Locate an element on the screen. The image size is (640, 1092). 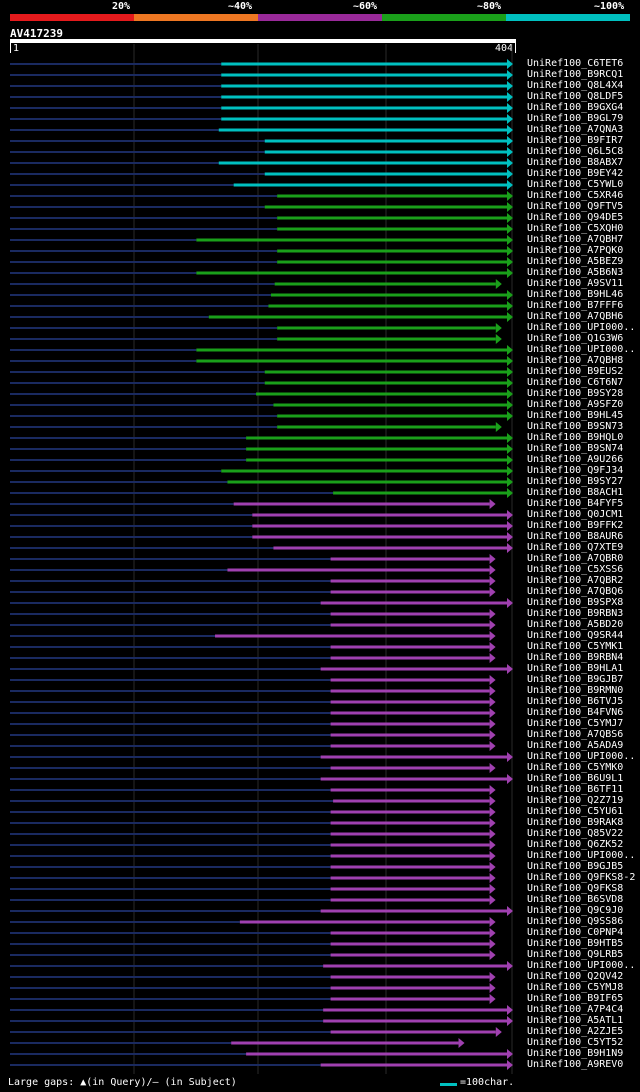
hit-label: UniRef100_A9U266 is located at coordinates (575, 459).